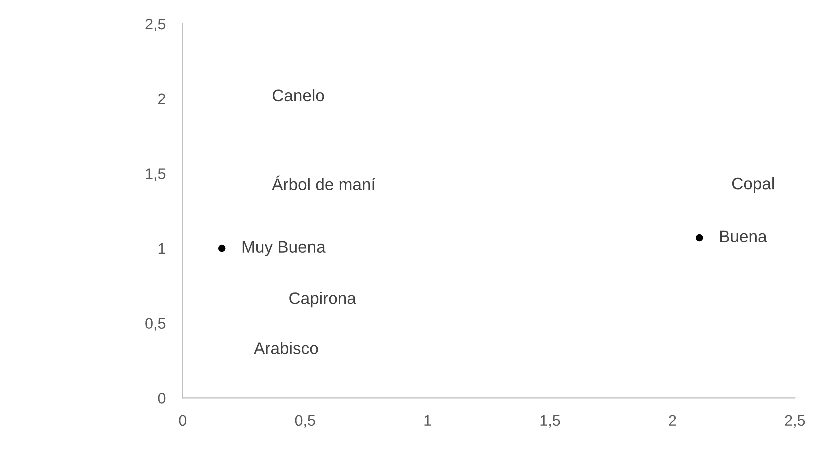  What do you see at coordinates (156, 324) in the screenshot?
I see `y-tick-label: 0,5` at bounding box center [156, 324].